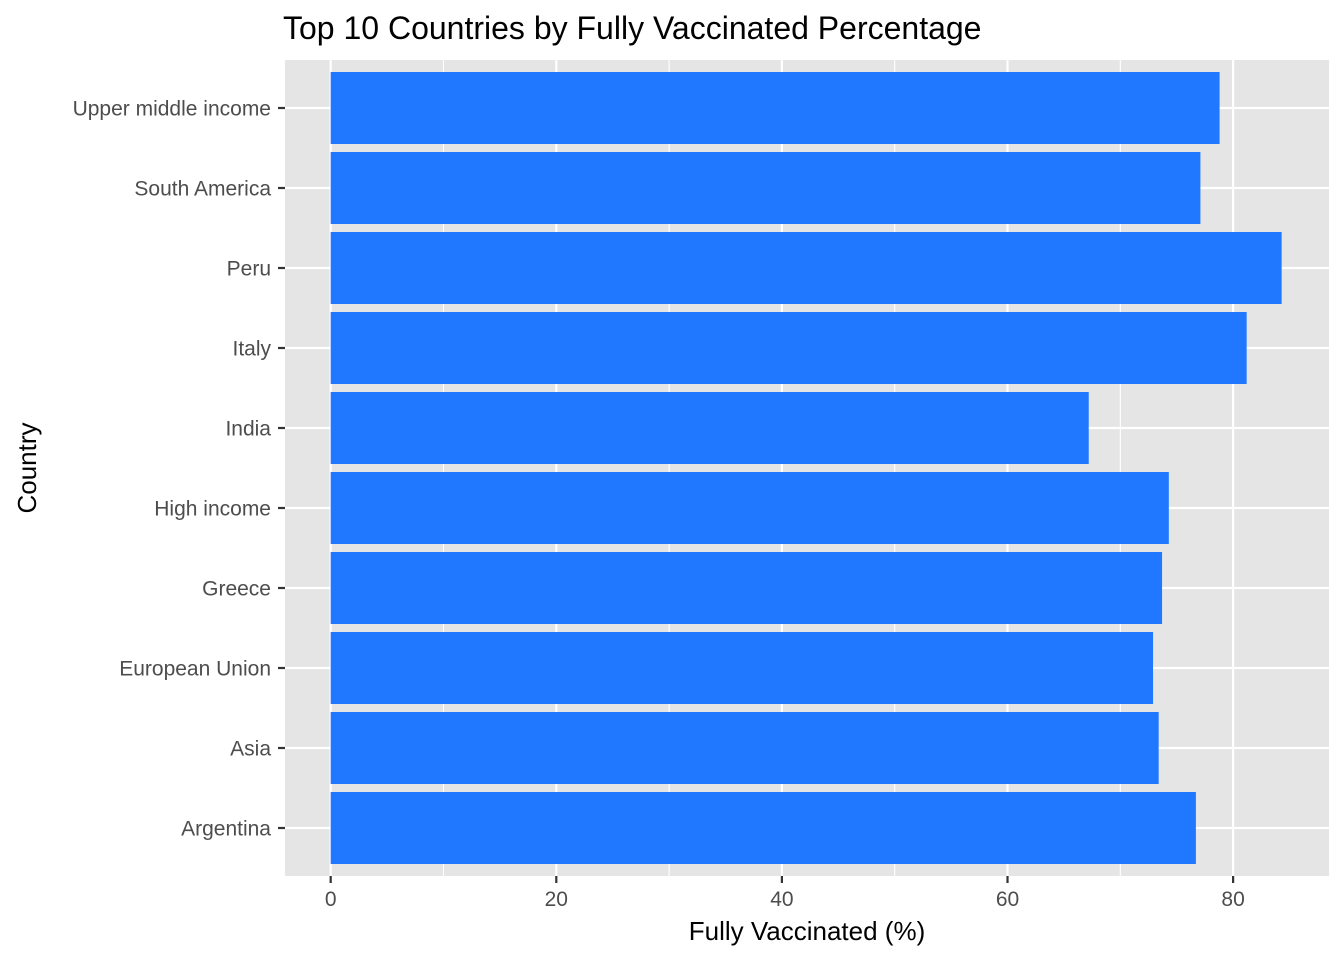  Describe the element at coordinates (202, 189) in the screenshot. I see `y-tick-label: South America` at that location.